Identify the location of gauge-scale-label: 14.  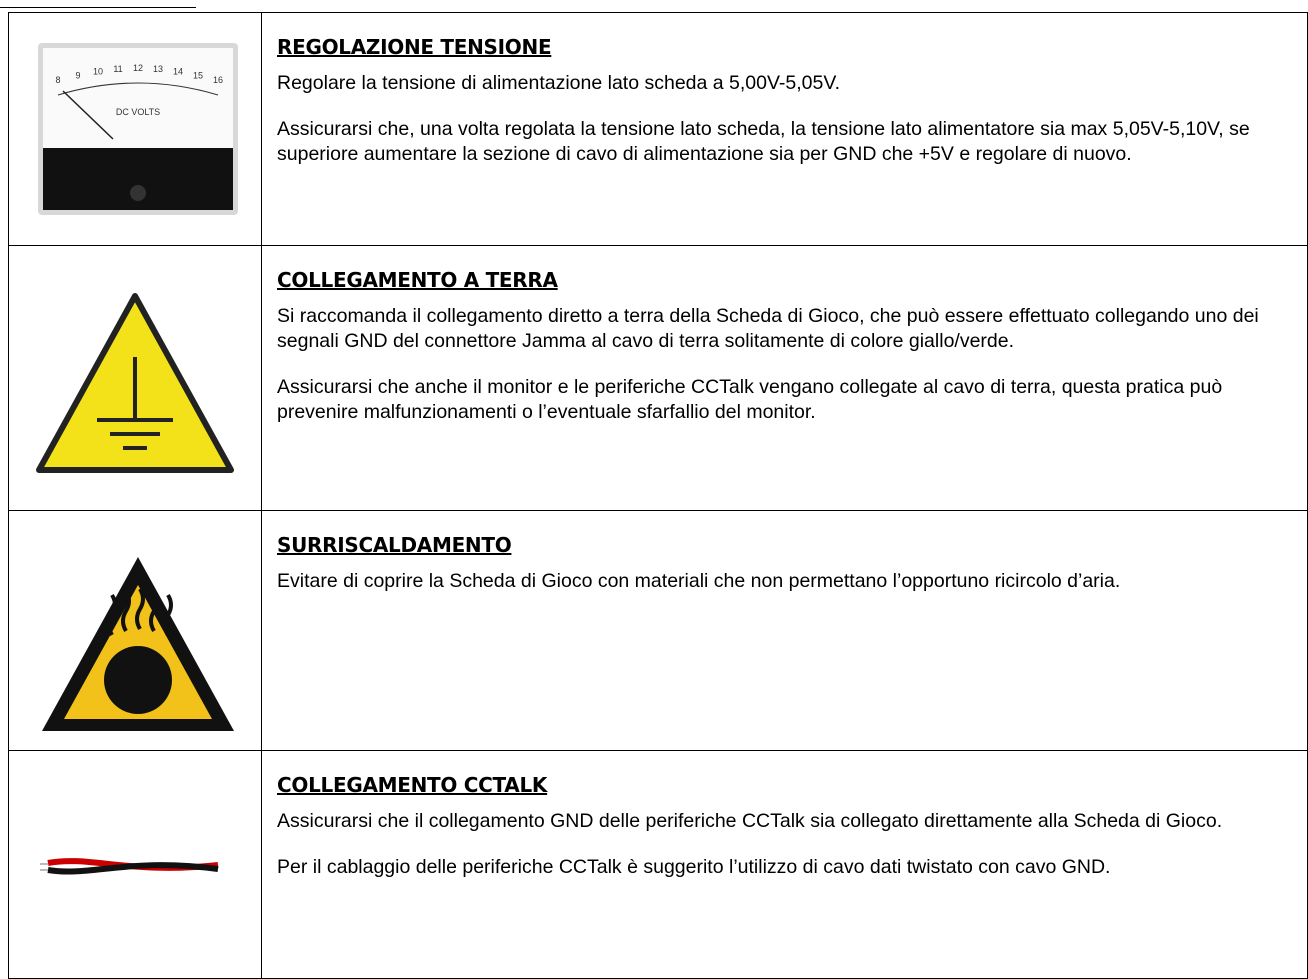
(178, 72).